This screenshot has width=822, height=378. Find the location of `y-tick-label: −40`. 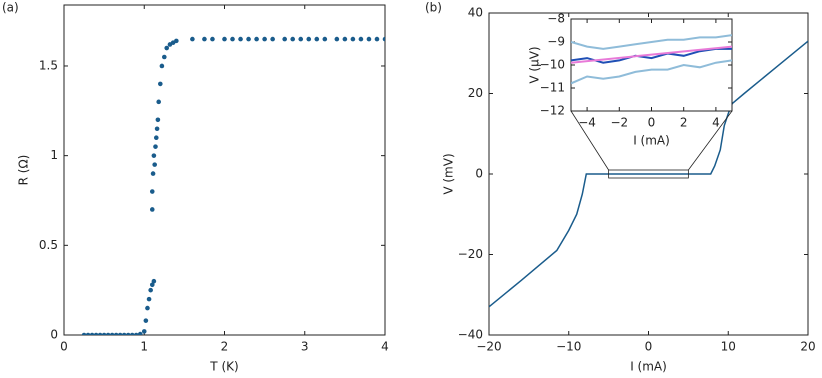

y-tick-label: −40 is located at coordinates (470, 335).